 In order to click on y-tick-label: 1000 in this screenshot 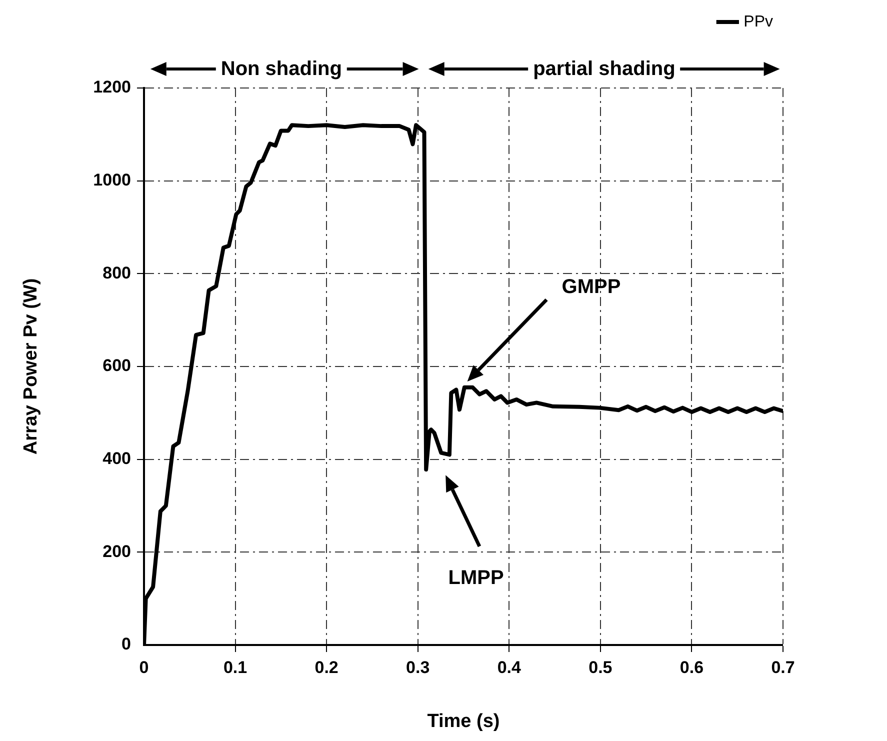, I will do `click(112, 180)`.